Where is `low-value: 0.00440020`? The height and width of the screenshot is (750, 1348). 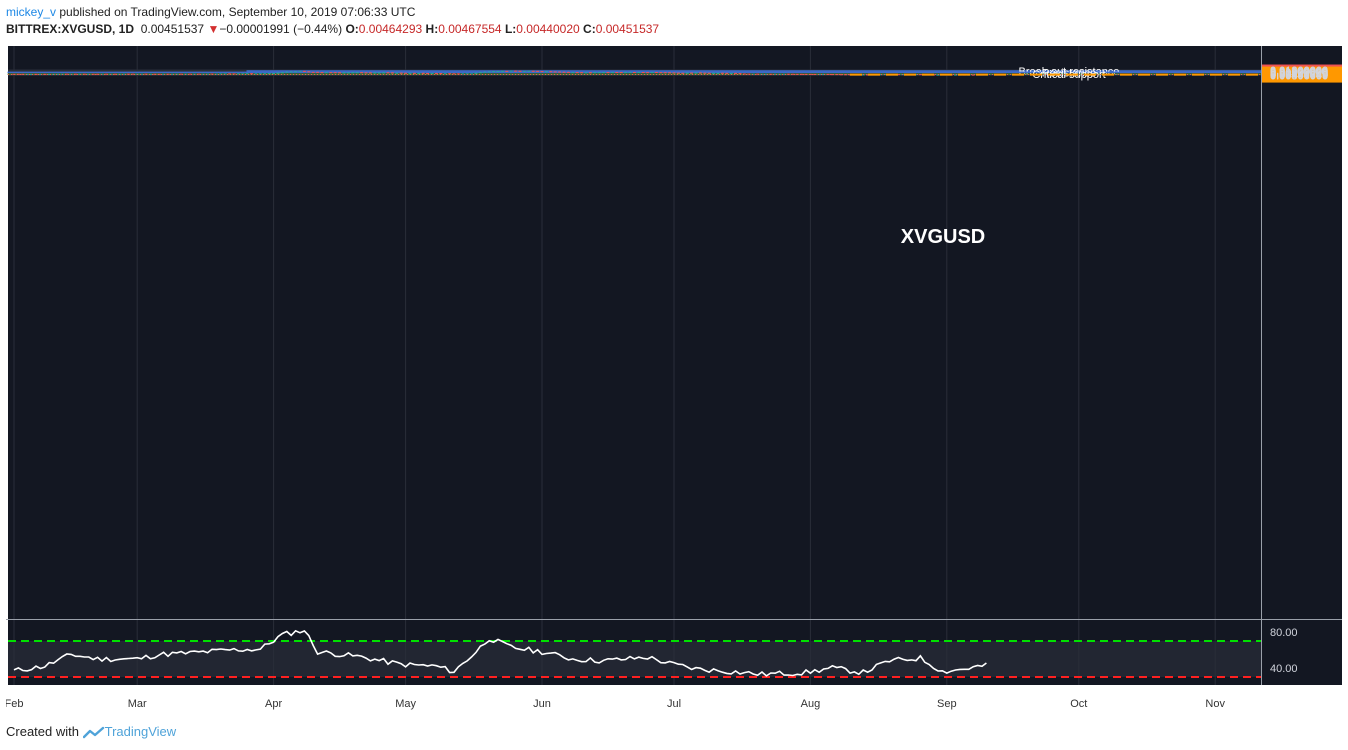 low-value: 0.00440020 is located at coordinates (548, 29).